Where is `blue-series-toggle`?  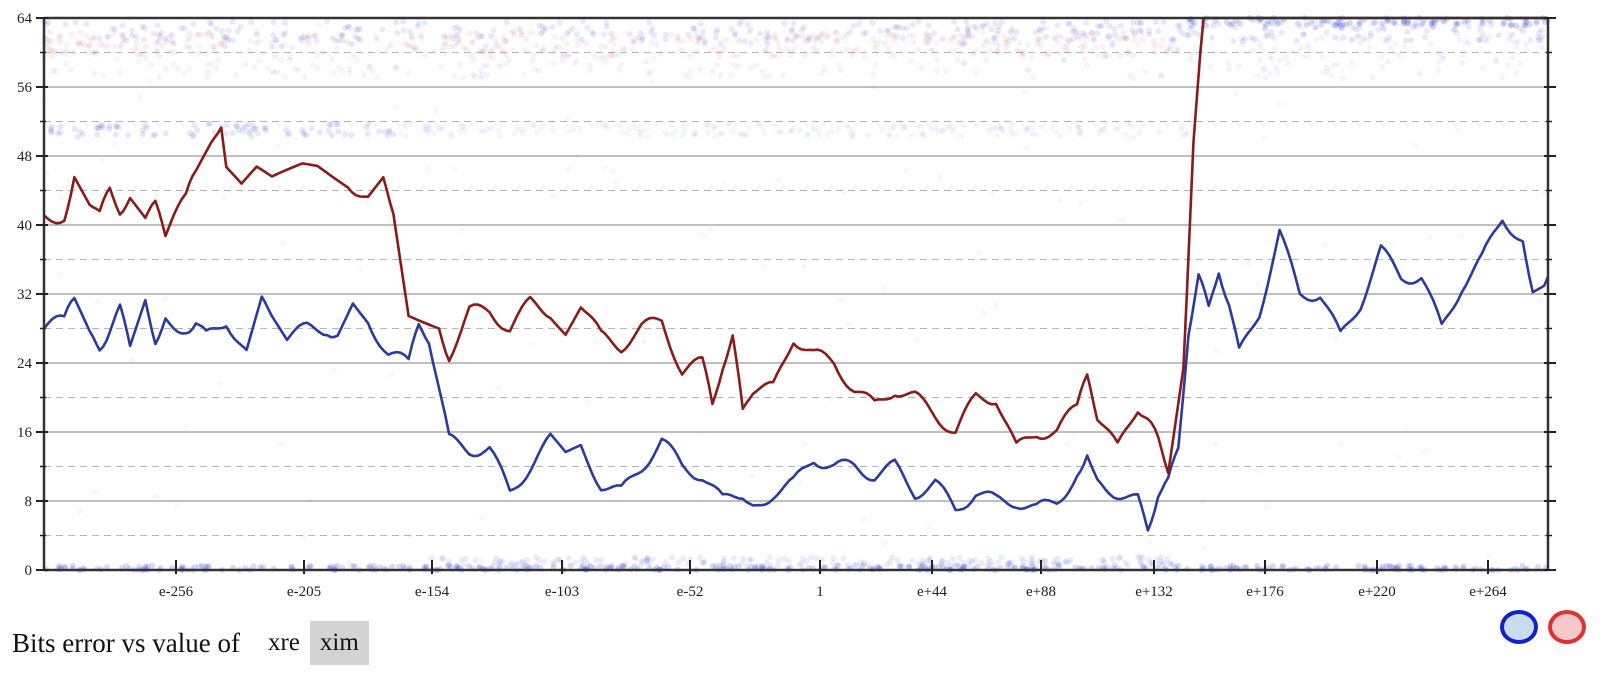
blue-series-toggle is located at coordinates (1519, 627).